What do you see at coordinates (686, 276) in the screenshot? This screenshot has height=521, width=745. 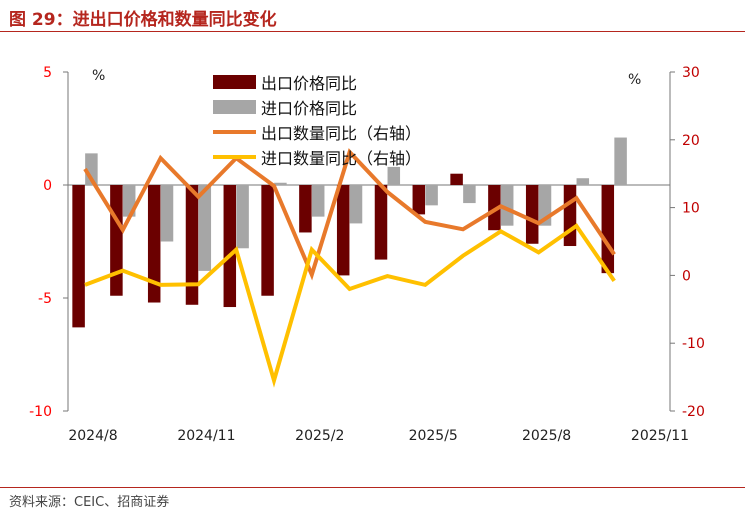 I see `right-axis-tick-label: 0` at bounding box center [686, 276].